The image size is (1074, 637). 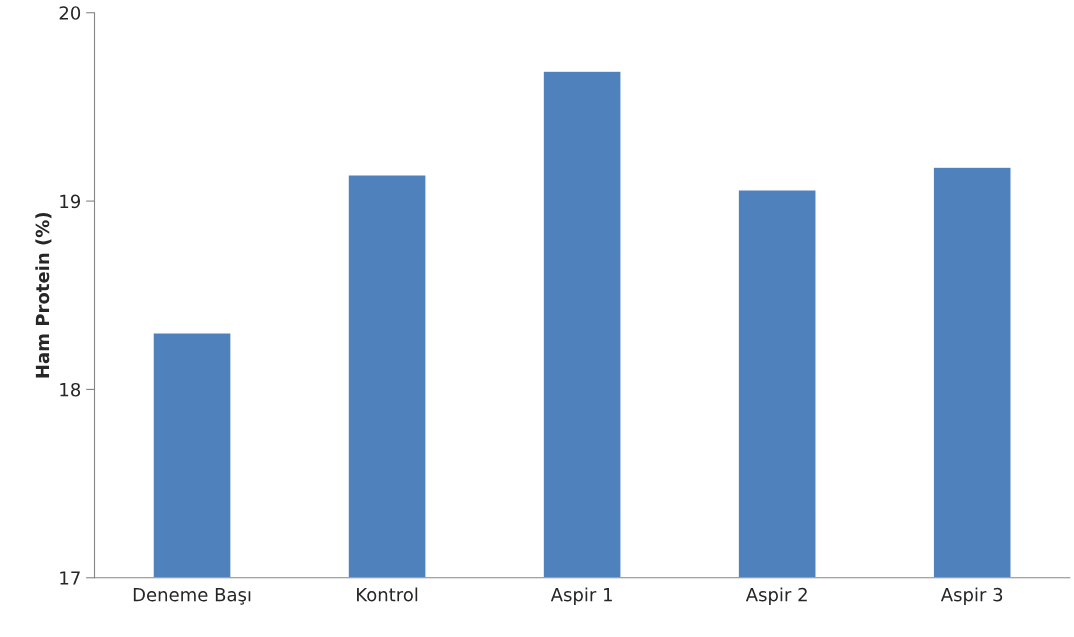 What do you see at coordinates (70, 578) in the screenshot?
I see `y-tick-label: 17` at bounding box center [70, 578].